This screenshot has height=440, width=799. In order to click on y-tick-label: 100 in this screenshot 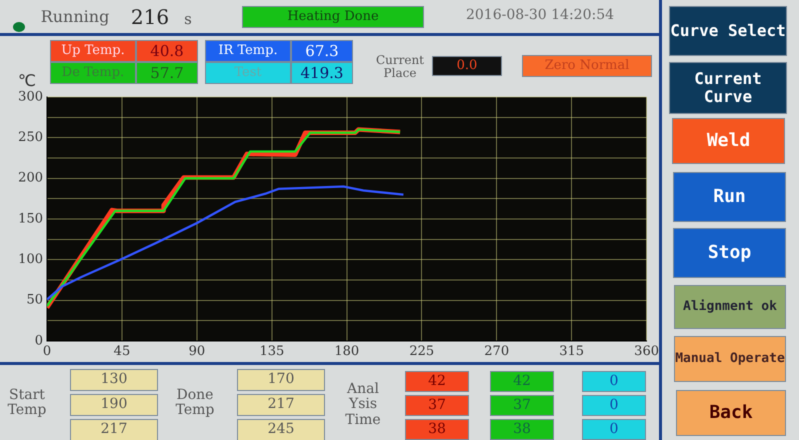, I will do `click(30, 260)`.